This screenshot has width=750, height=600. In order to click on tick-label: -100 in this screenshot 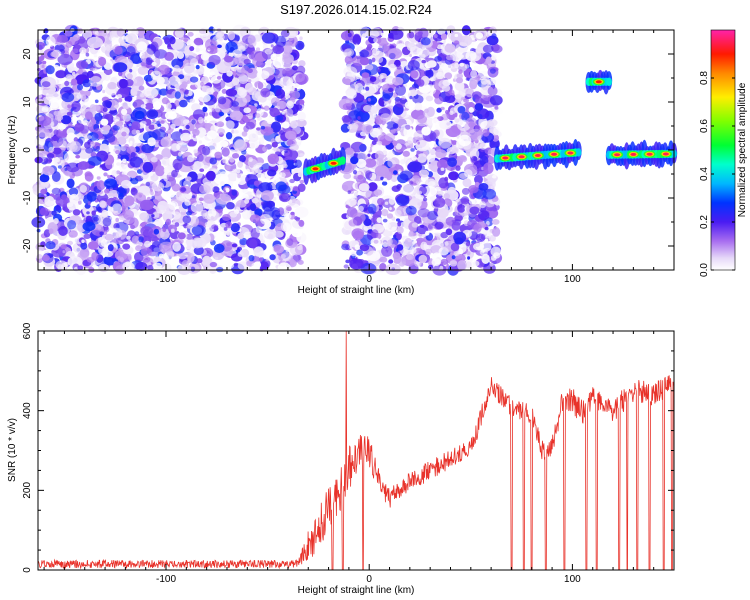, I will do `click(166, 279)`.